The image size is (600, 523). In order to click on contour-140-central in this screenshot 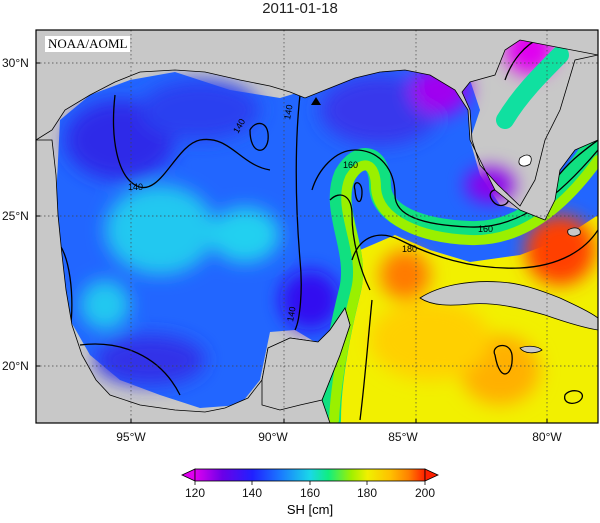, I will do `click(298, 212)`.